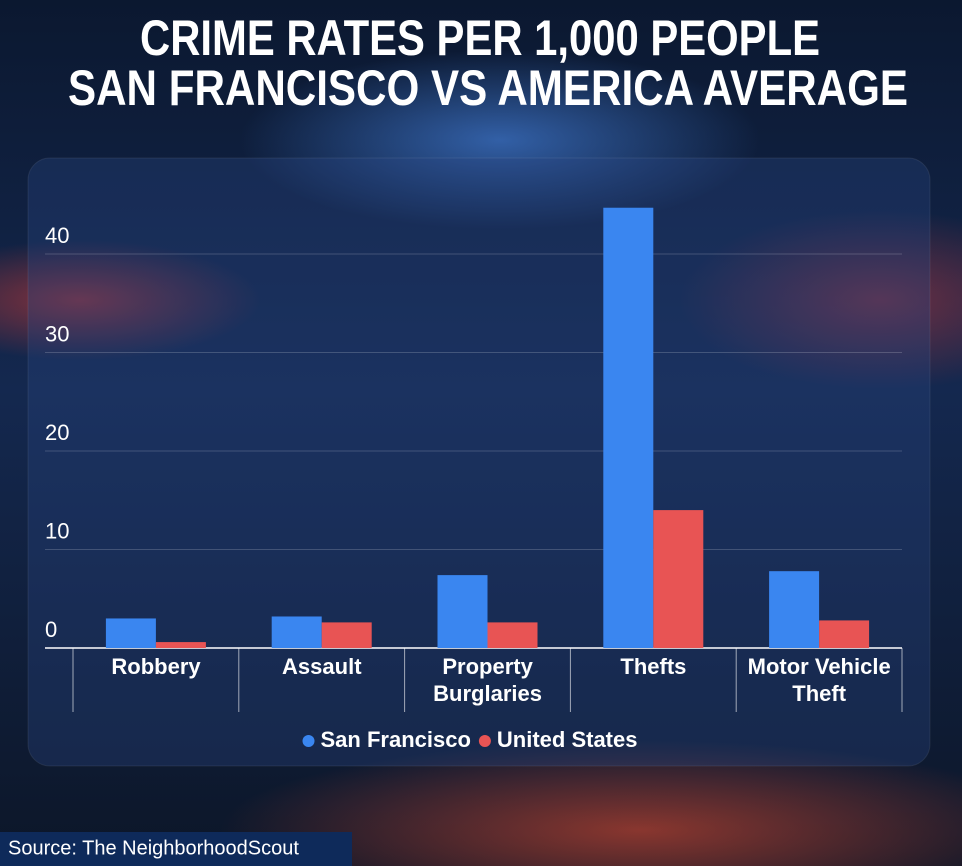  I want to click on x-tick-label: Assault, so click(322, 666).